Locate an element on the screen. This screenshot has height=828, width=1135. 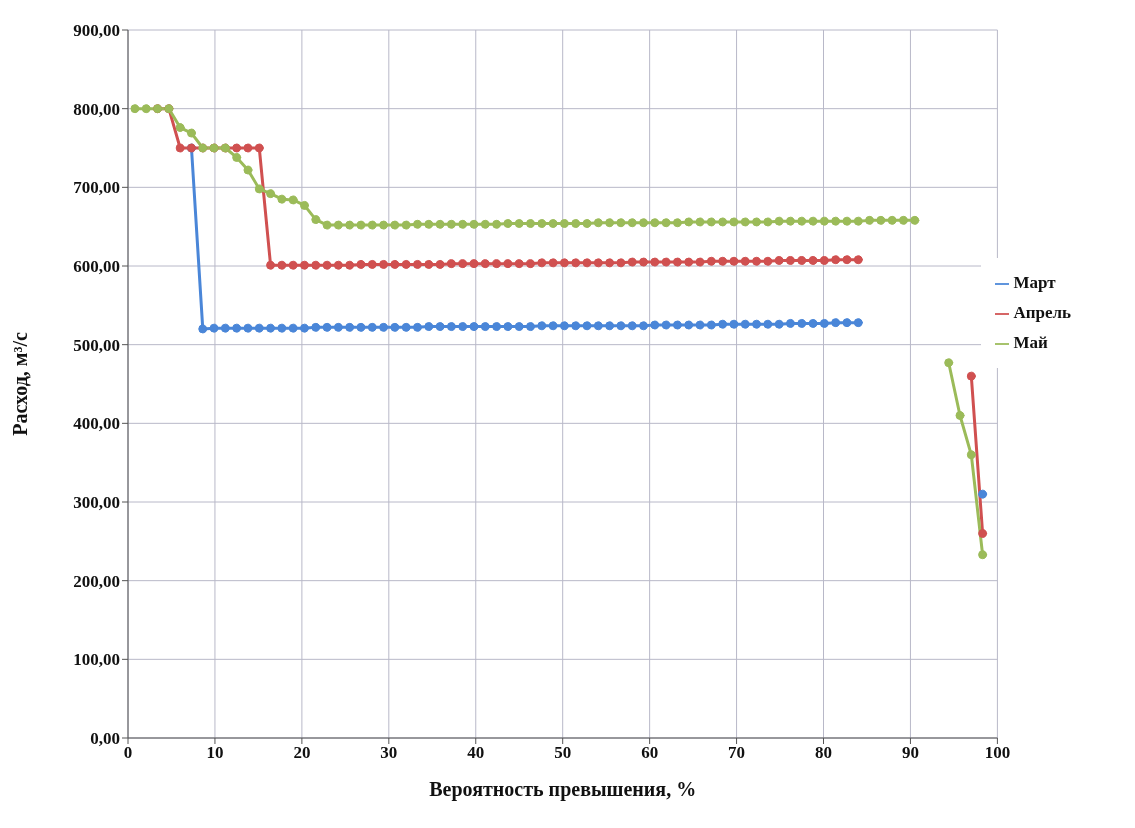
y-axis-title: Расход, м³/с is located at coordinates (20, 384).